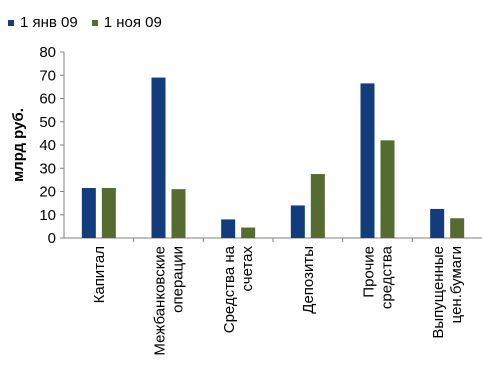 Image resolution: width=482 pixels, height=374 pixels. I want to click on x-tick-label: Депозиты, so click(308, 280).